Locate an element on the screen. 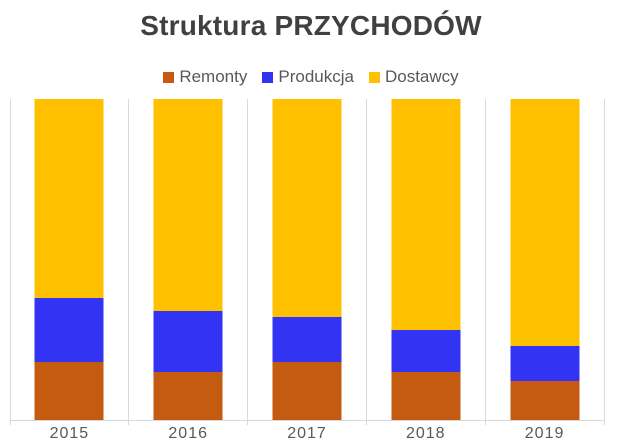  legend-item-dostawcy: Dostawcy is located at coordinates (413, 77).